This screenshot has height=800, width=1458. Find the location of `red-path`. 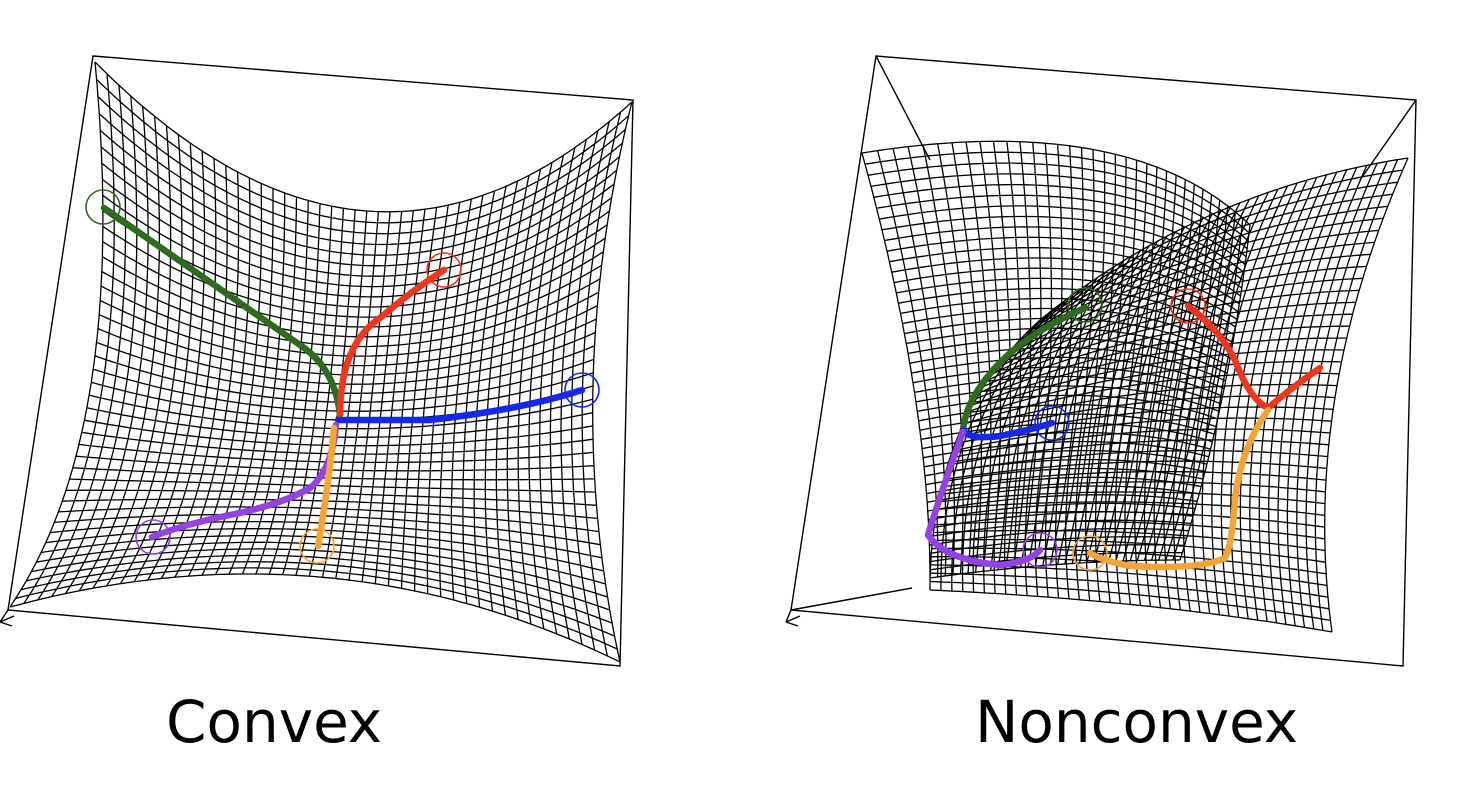

red-path is located at coordinates (392, 342).